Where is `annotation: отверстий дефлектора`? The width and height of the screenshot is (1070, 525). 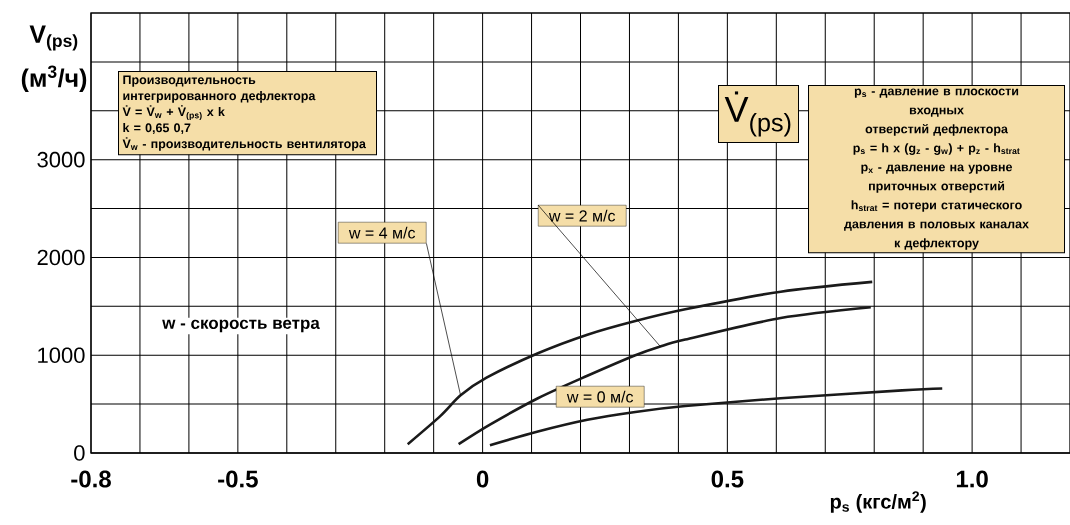 annotation: отверстий дефлектора is located at coordinates (937, 129).